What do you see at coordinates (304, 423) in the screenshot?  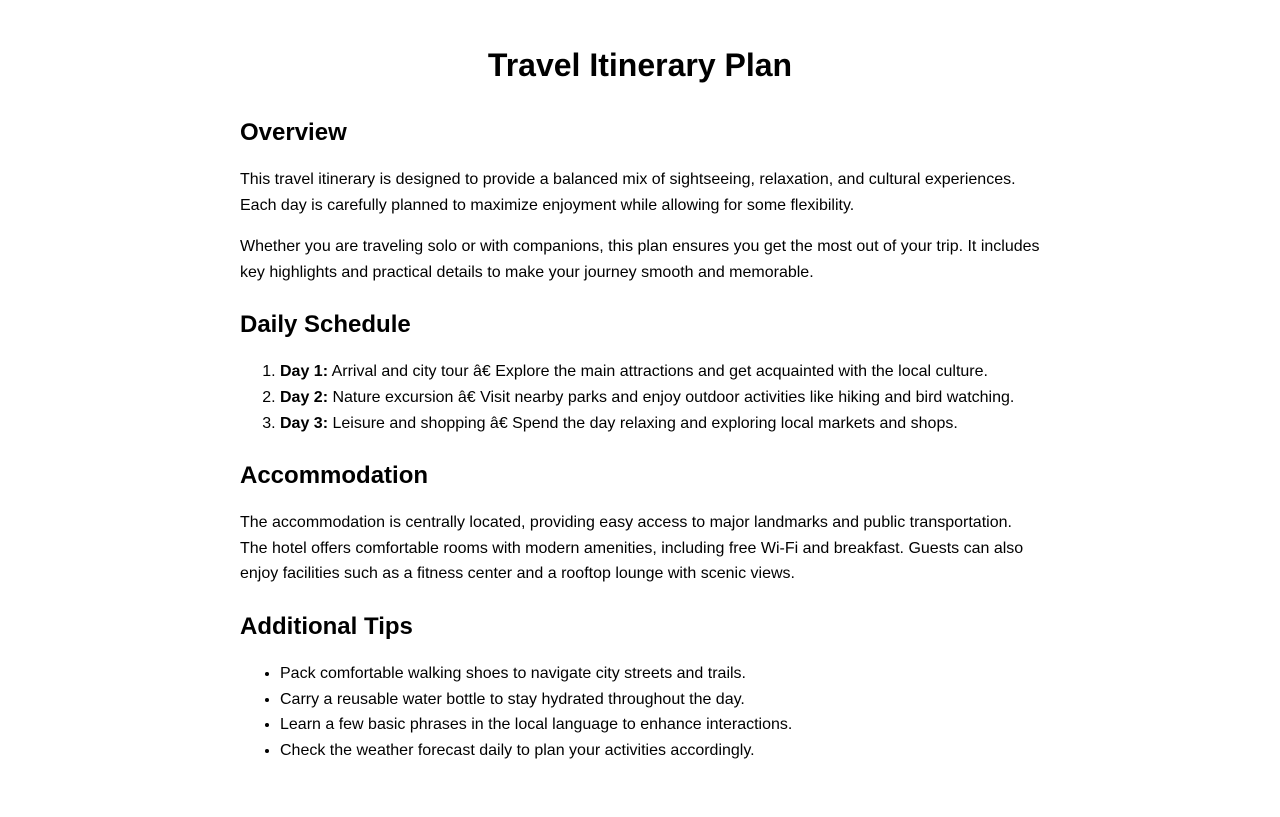 I see `day-label: Day 3:` at bounding box center [304, 423].